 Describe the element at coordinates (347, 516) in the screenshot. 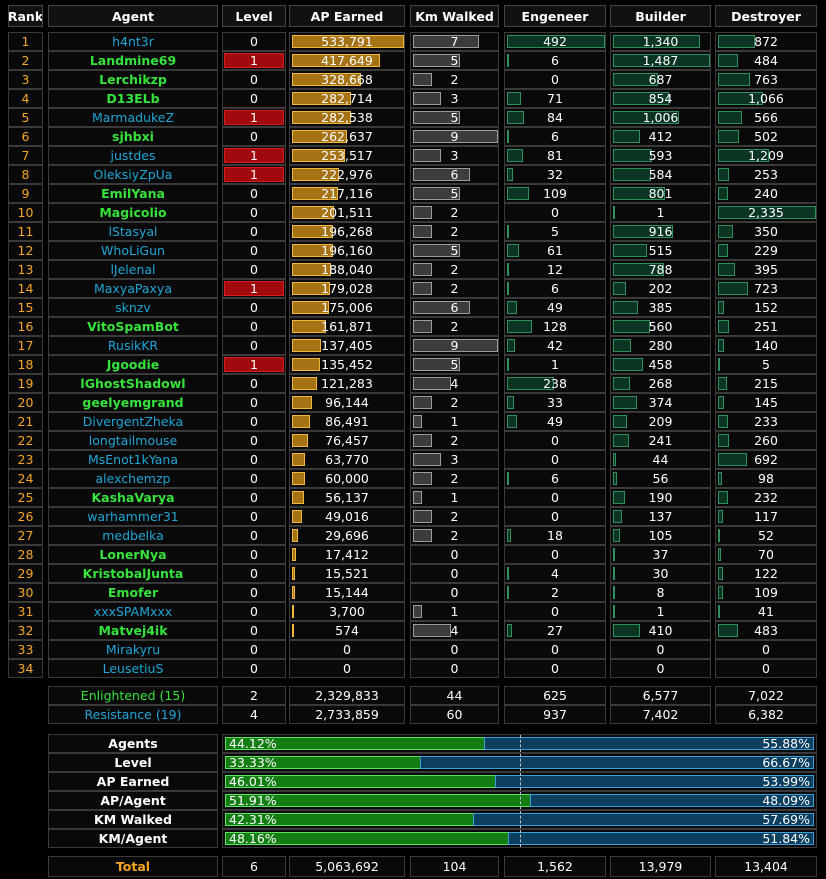

I see `ap-value: 49,016` at that location.